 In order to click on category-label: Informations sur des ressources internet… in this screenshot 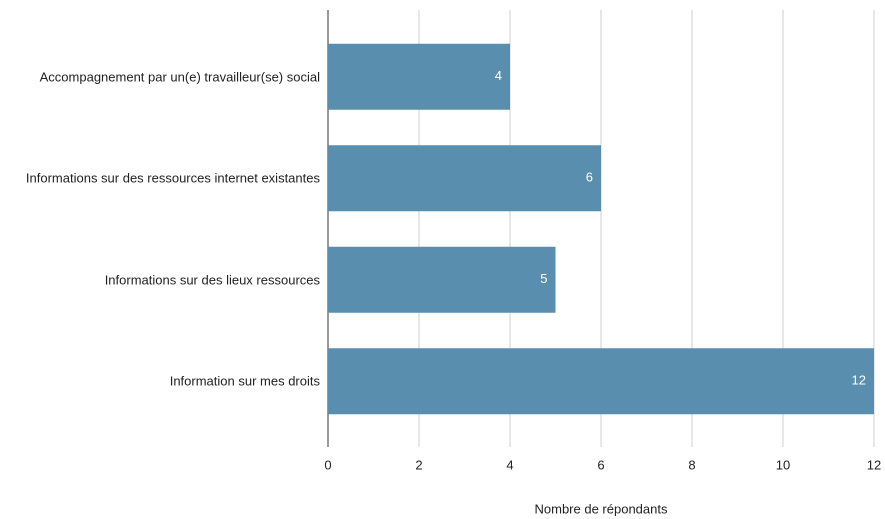, I will do `click(172, 178)`.